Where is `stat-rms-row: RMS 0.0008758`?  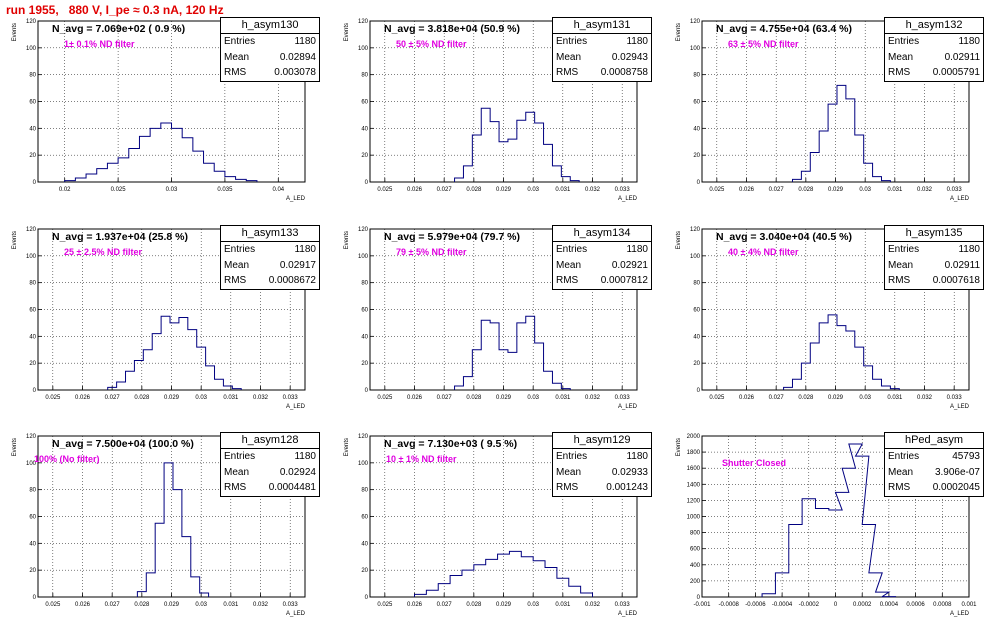 stat-rms-row: RMS 0.0008758 is located at coordinates (602, 73).